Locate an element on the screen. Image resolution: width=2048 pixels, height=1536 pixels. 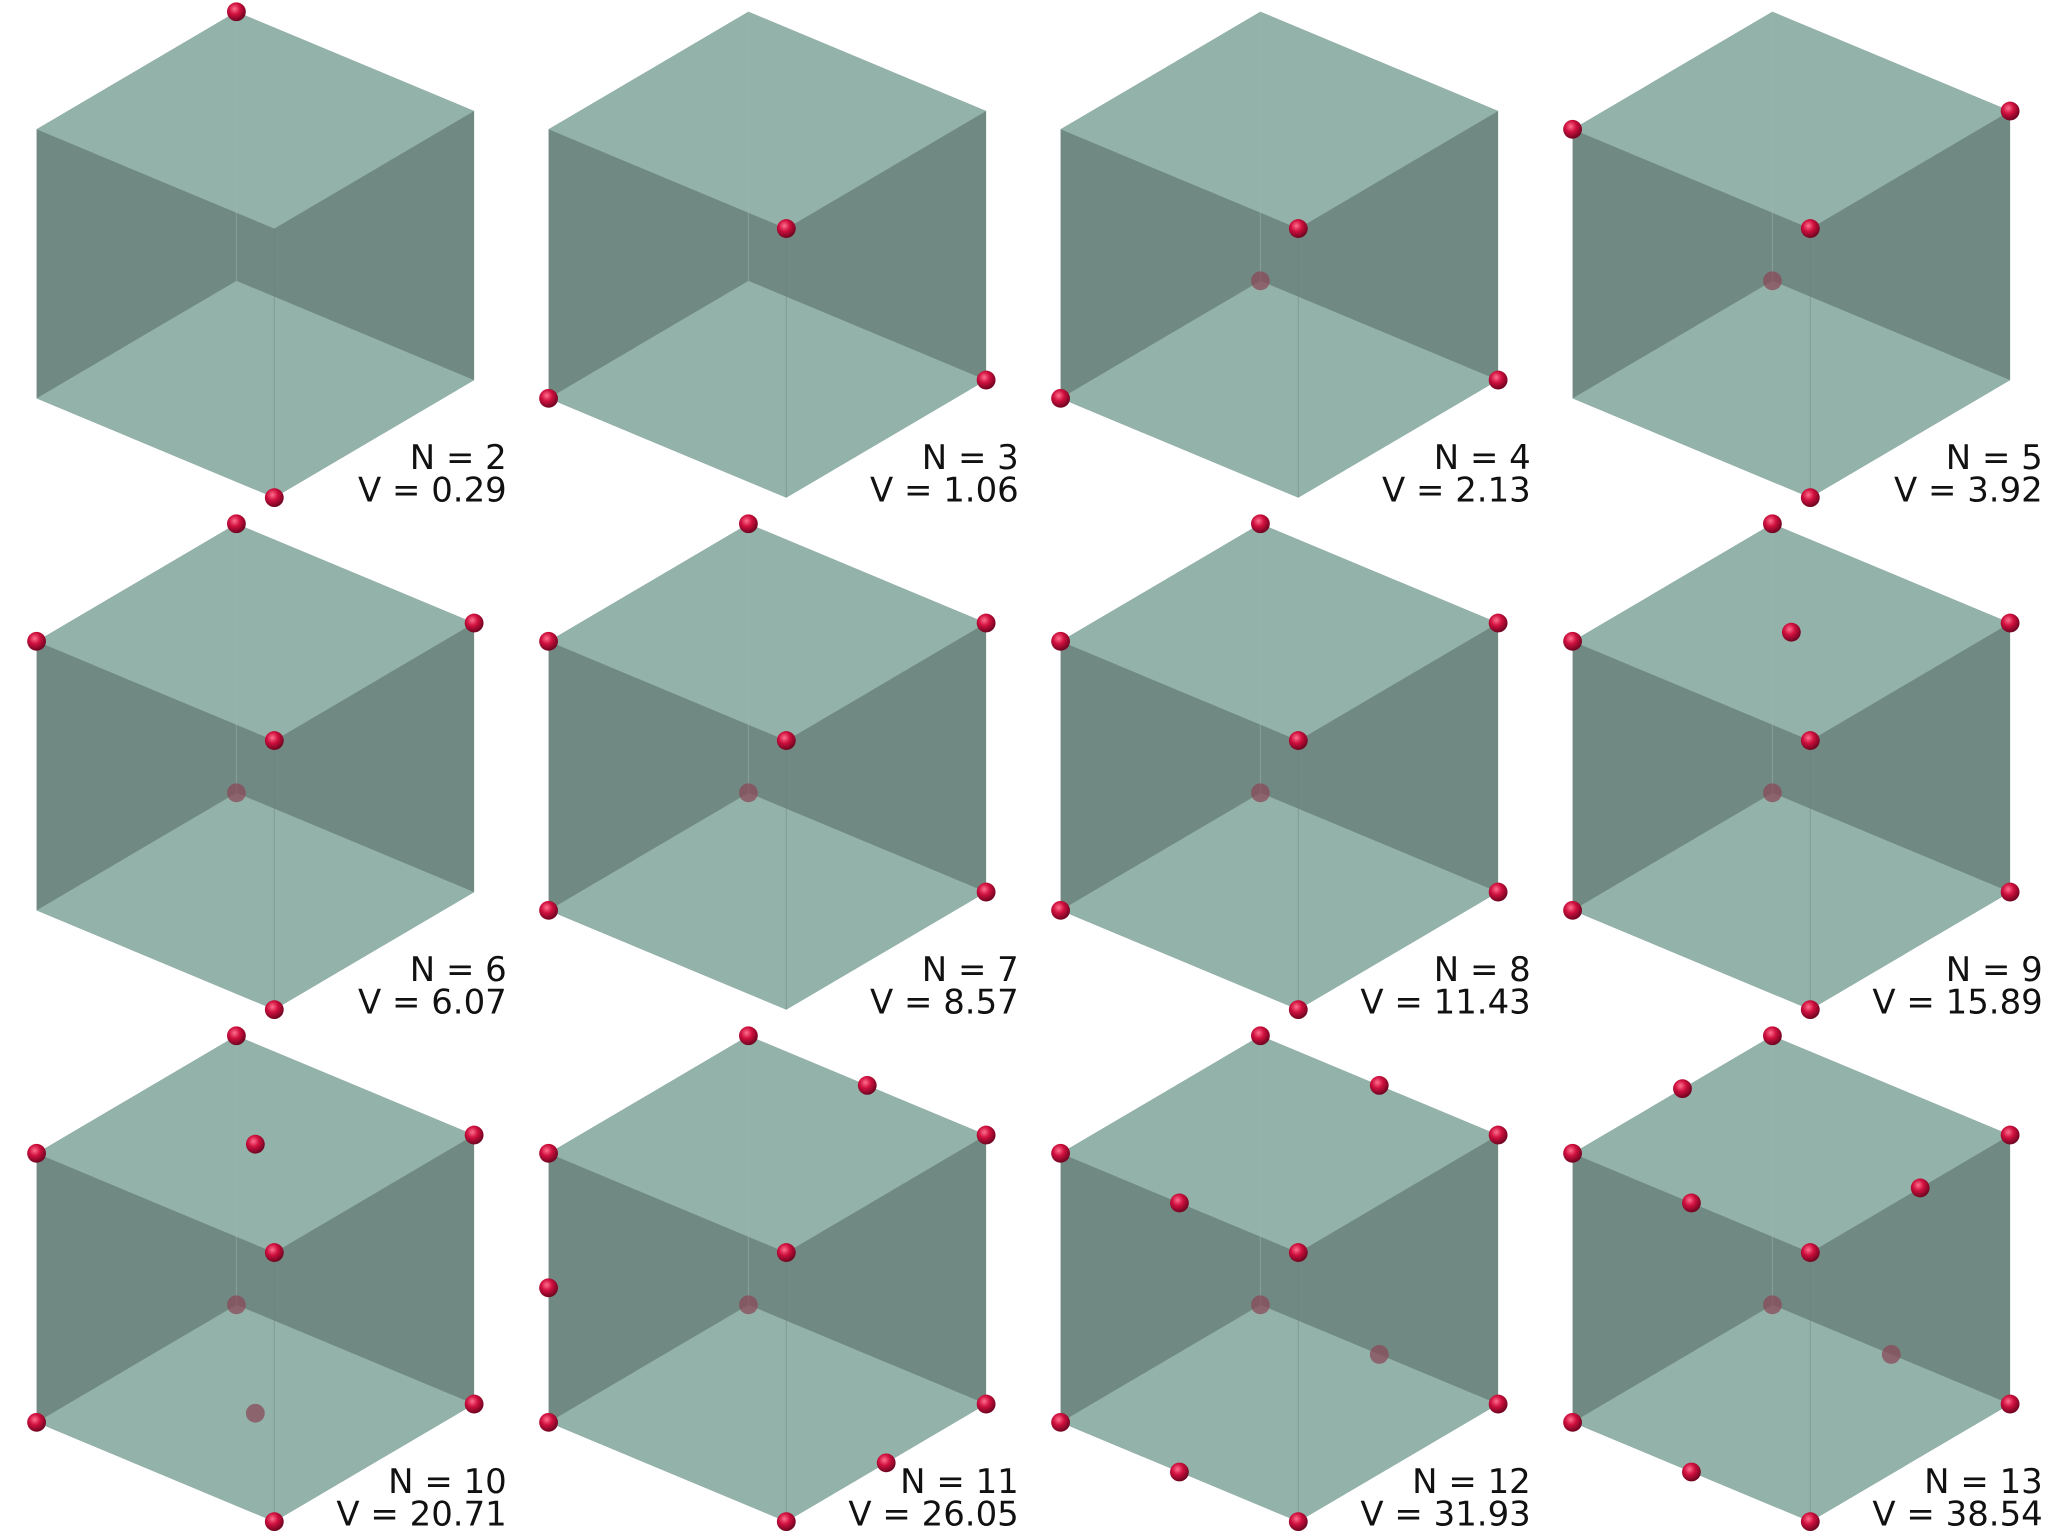
v-label: V = 26.05 is located at coordinates (933, 1515).